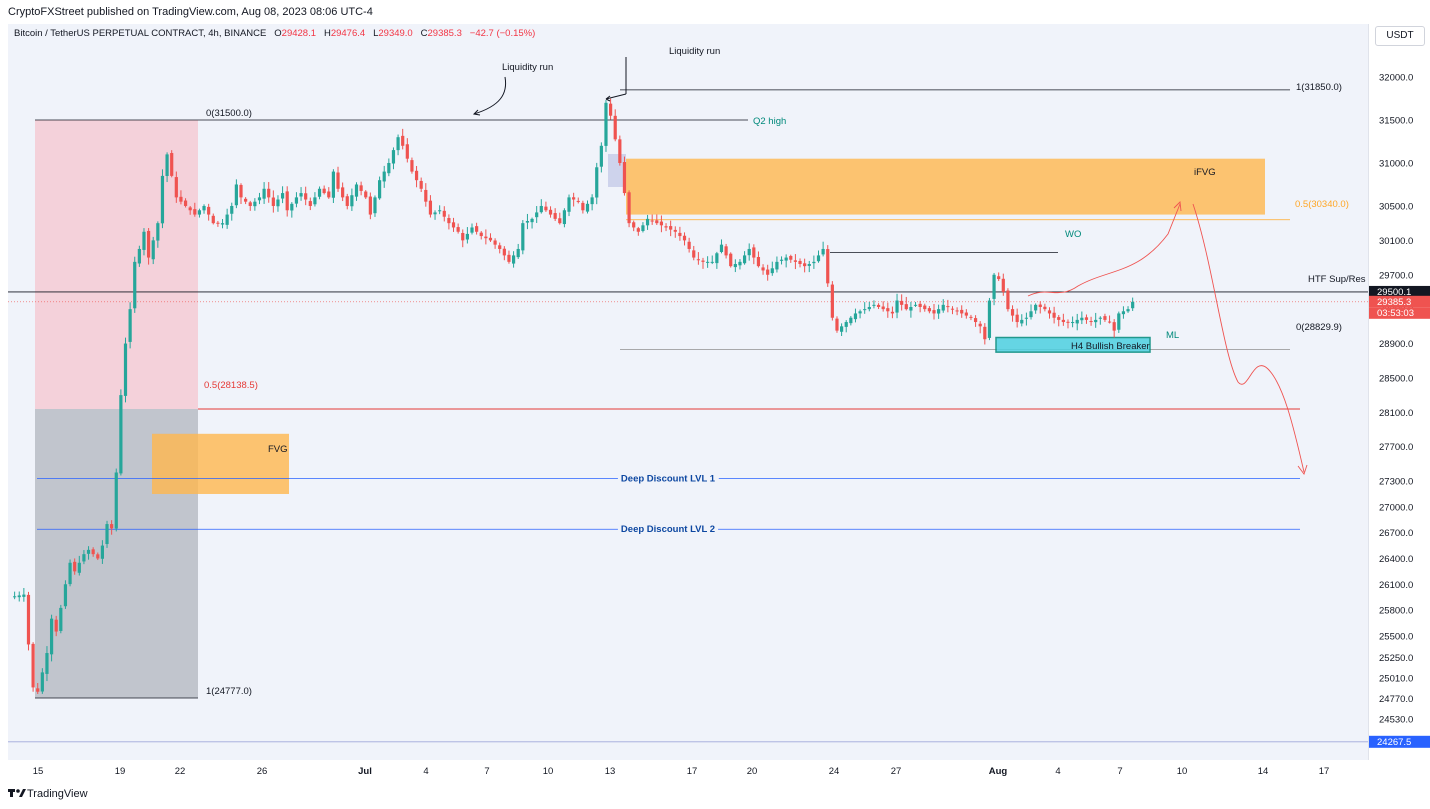 The width and height of the screenshot is (1430, 809). I want to click on bullish-breaker-label: H4 Bullish Breaker, so click(1110, 346).